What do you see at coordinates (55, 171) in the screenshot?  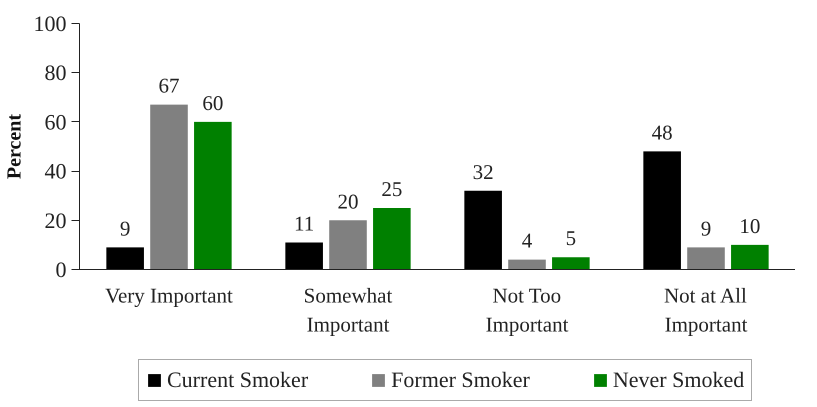 I see `y-tick-label: 40` at bounding box center [55, 171].